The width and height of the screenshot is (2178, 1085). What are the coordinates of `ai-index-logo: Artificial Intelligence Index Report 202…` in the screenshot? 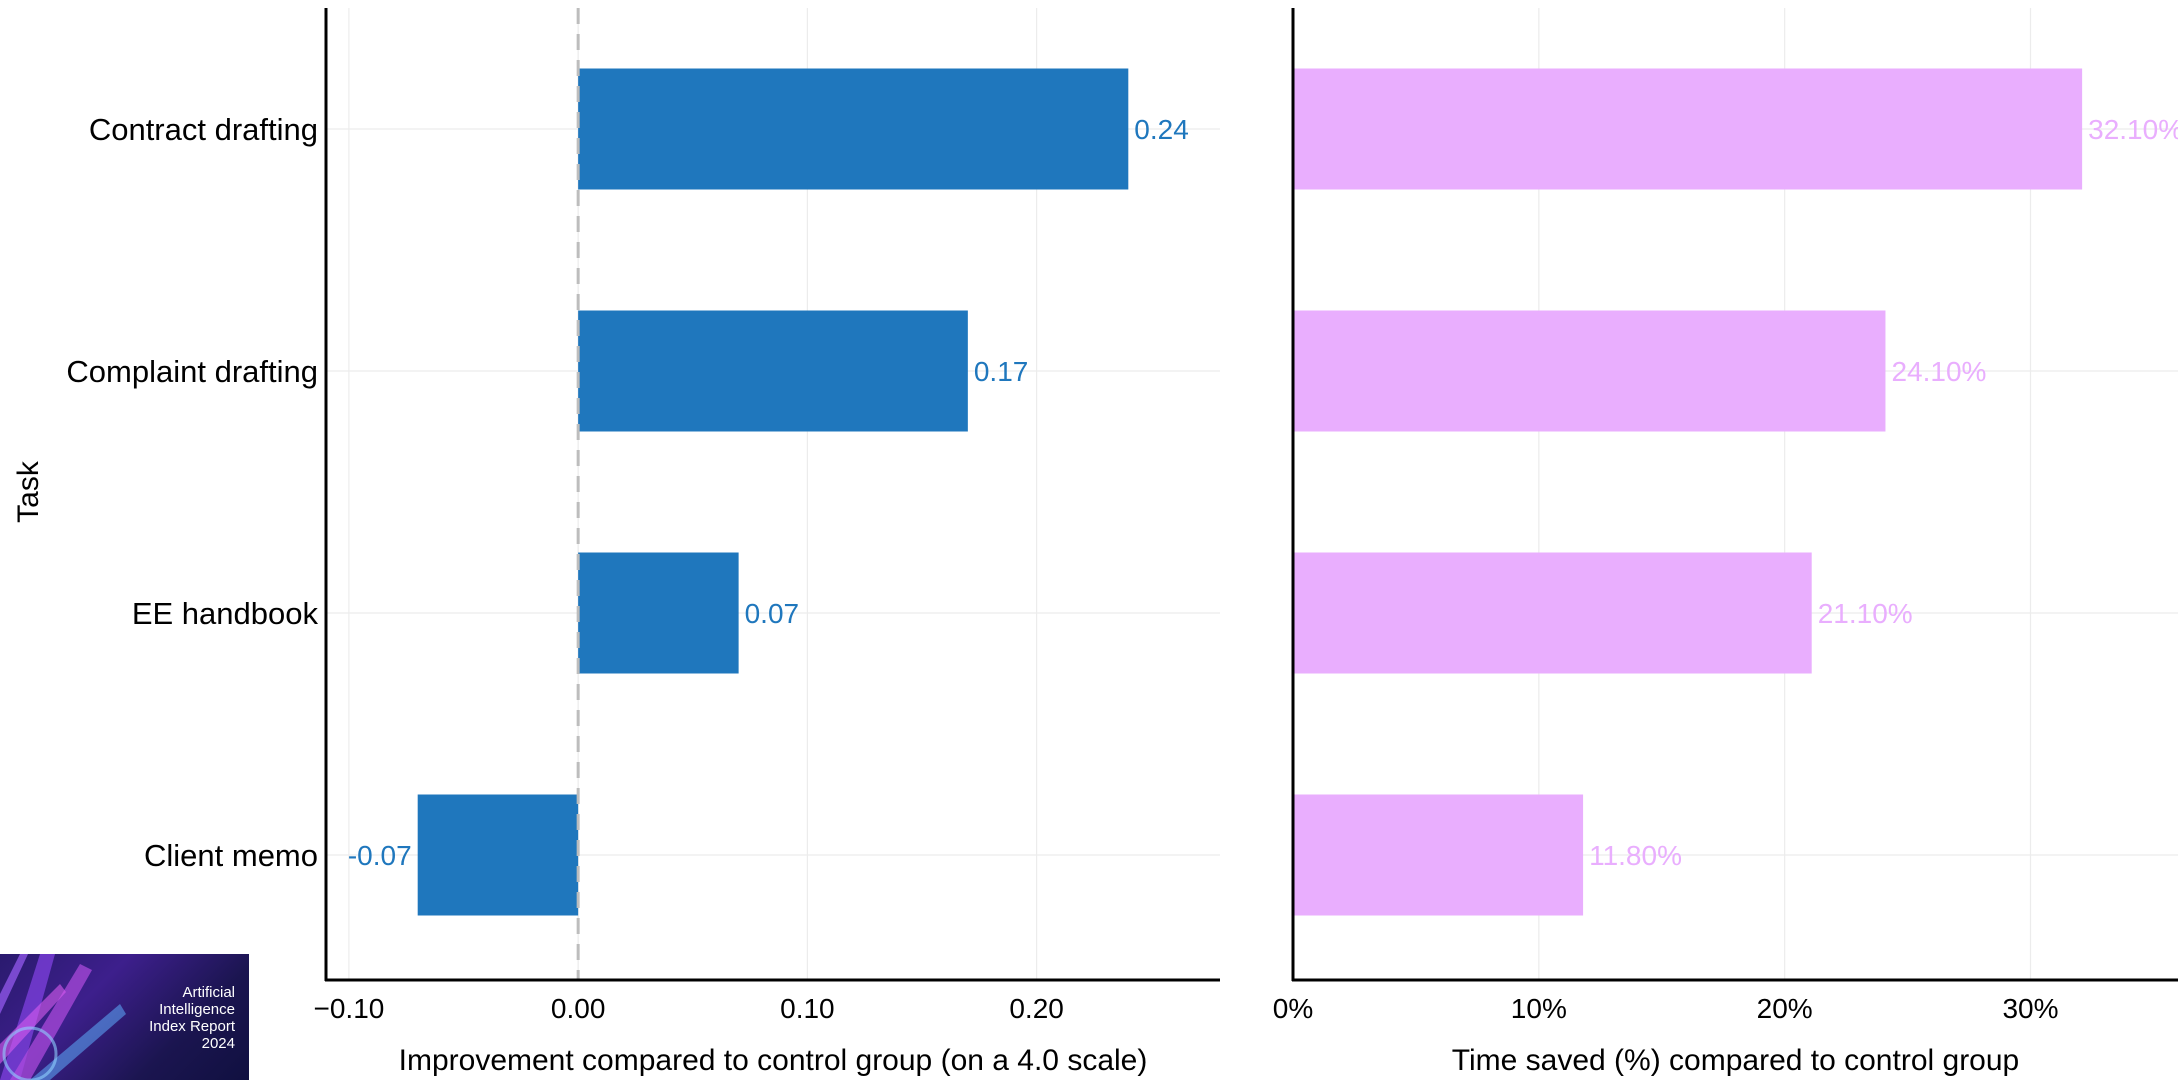 It's located at (124, 1017).